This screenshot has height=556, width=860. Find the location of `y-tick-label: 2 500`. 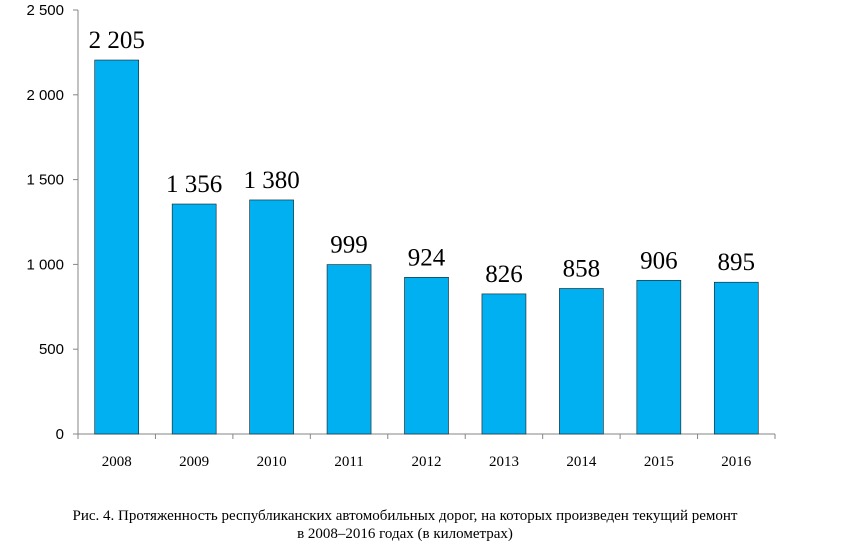

y-tick-label: 2 500 is located at coordinates (45, 10).